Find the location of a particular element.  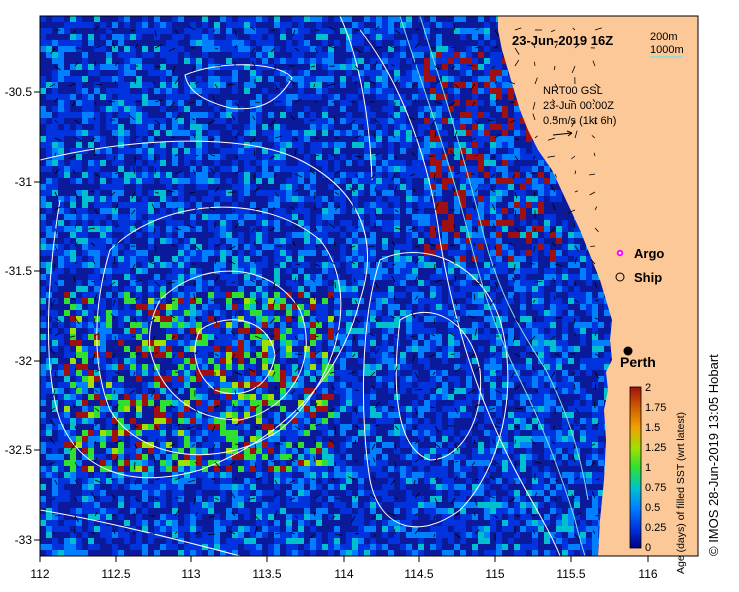

legend-200m-label: 200m is located at coordinates (664, 37).